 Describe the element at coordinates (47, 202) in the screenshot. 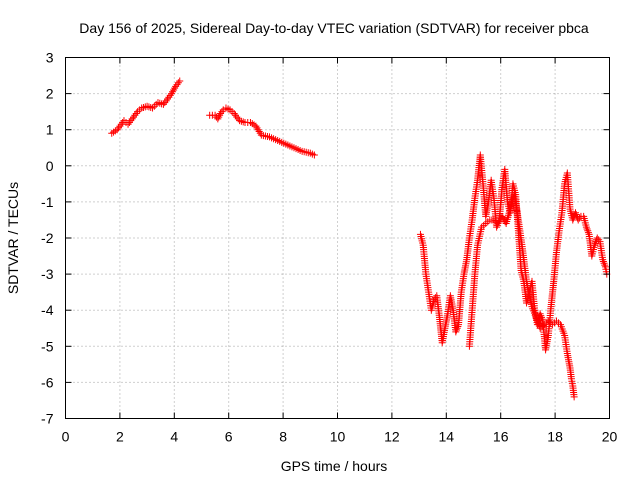

I see `y-tick-label: -1` at that location.